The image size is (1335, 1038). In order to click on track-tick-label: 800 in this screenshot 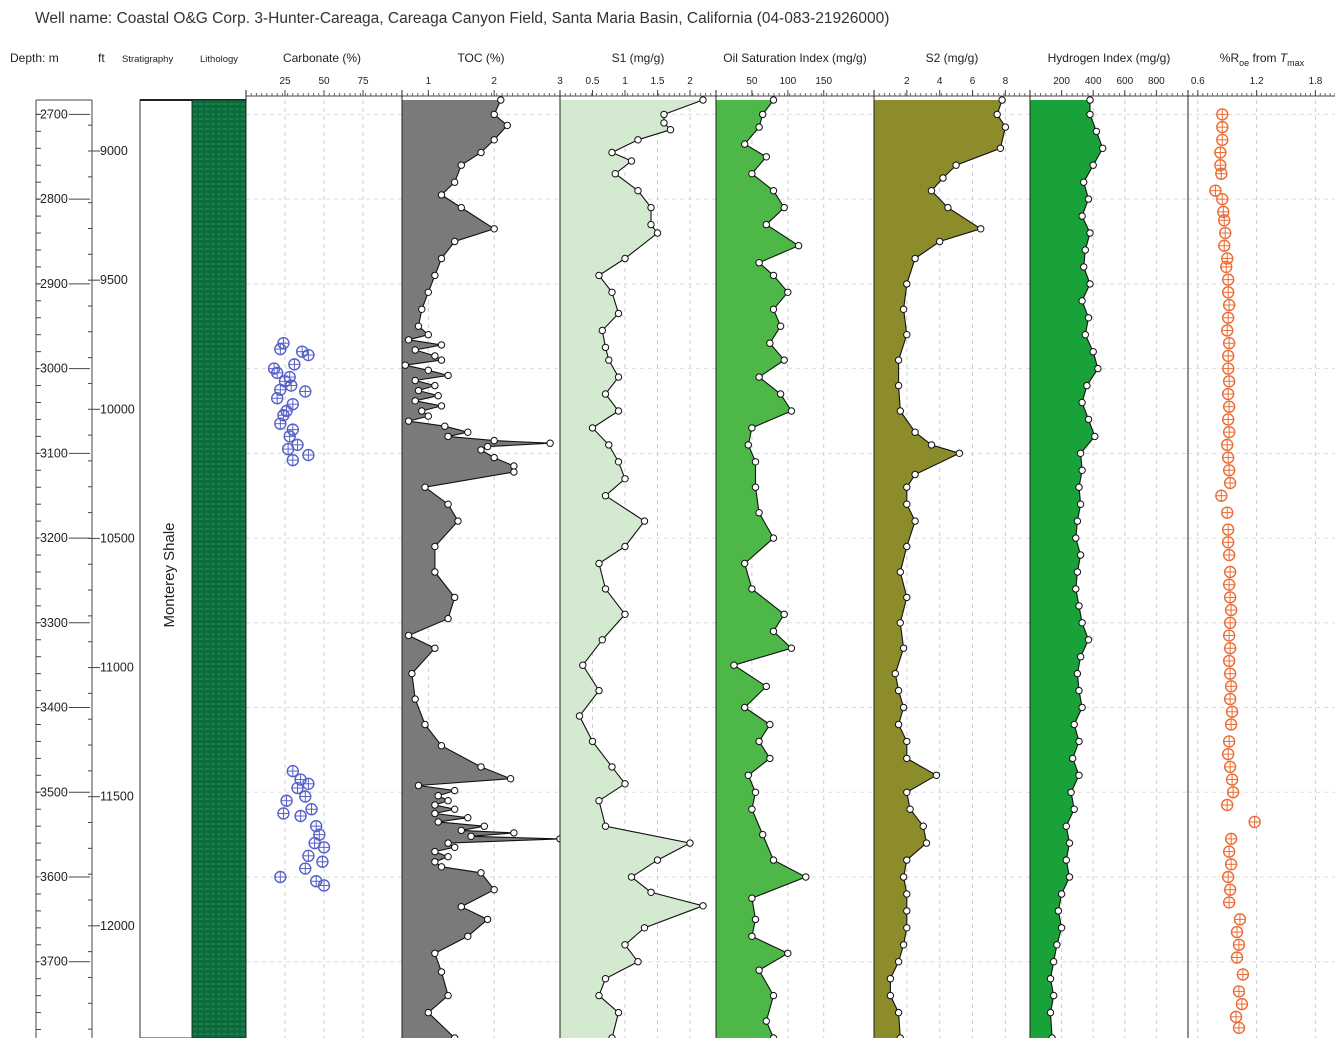, I will do `click(1156, 81)`.